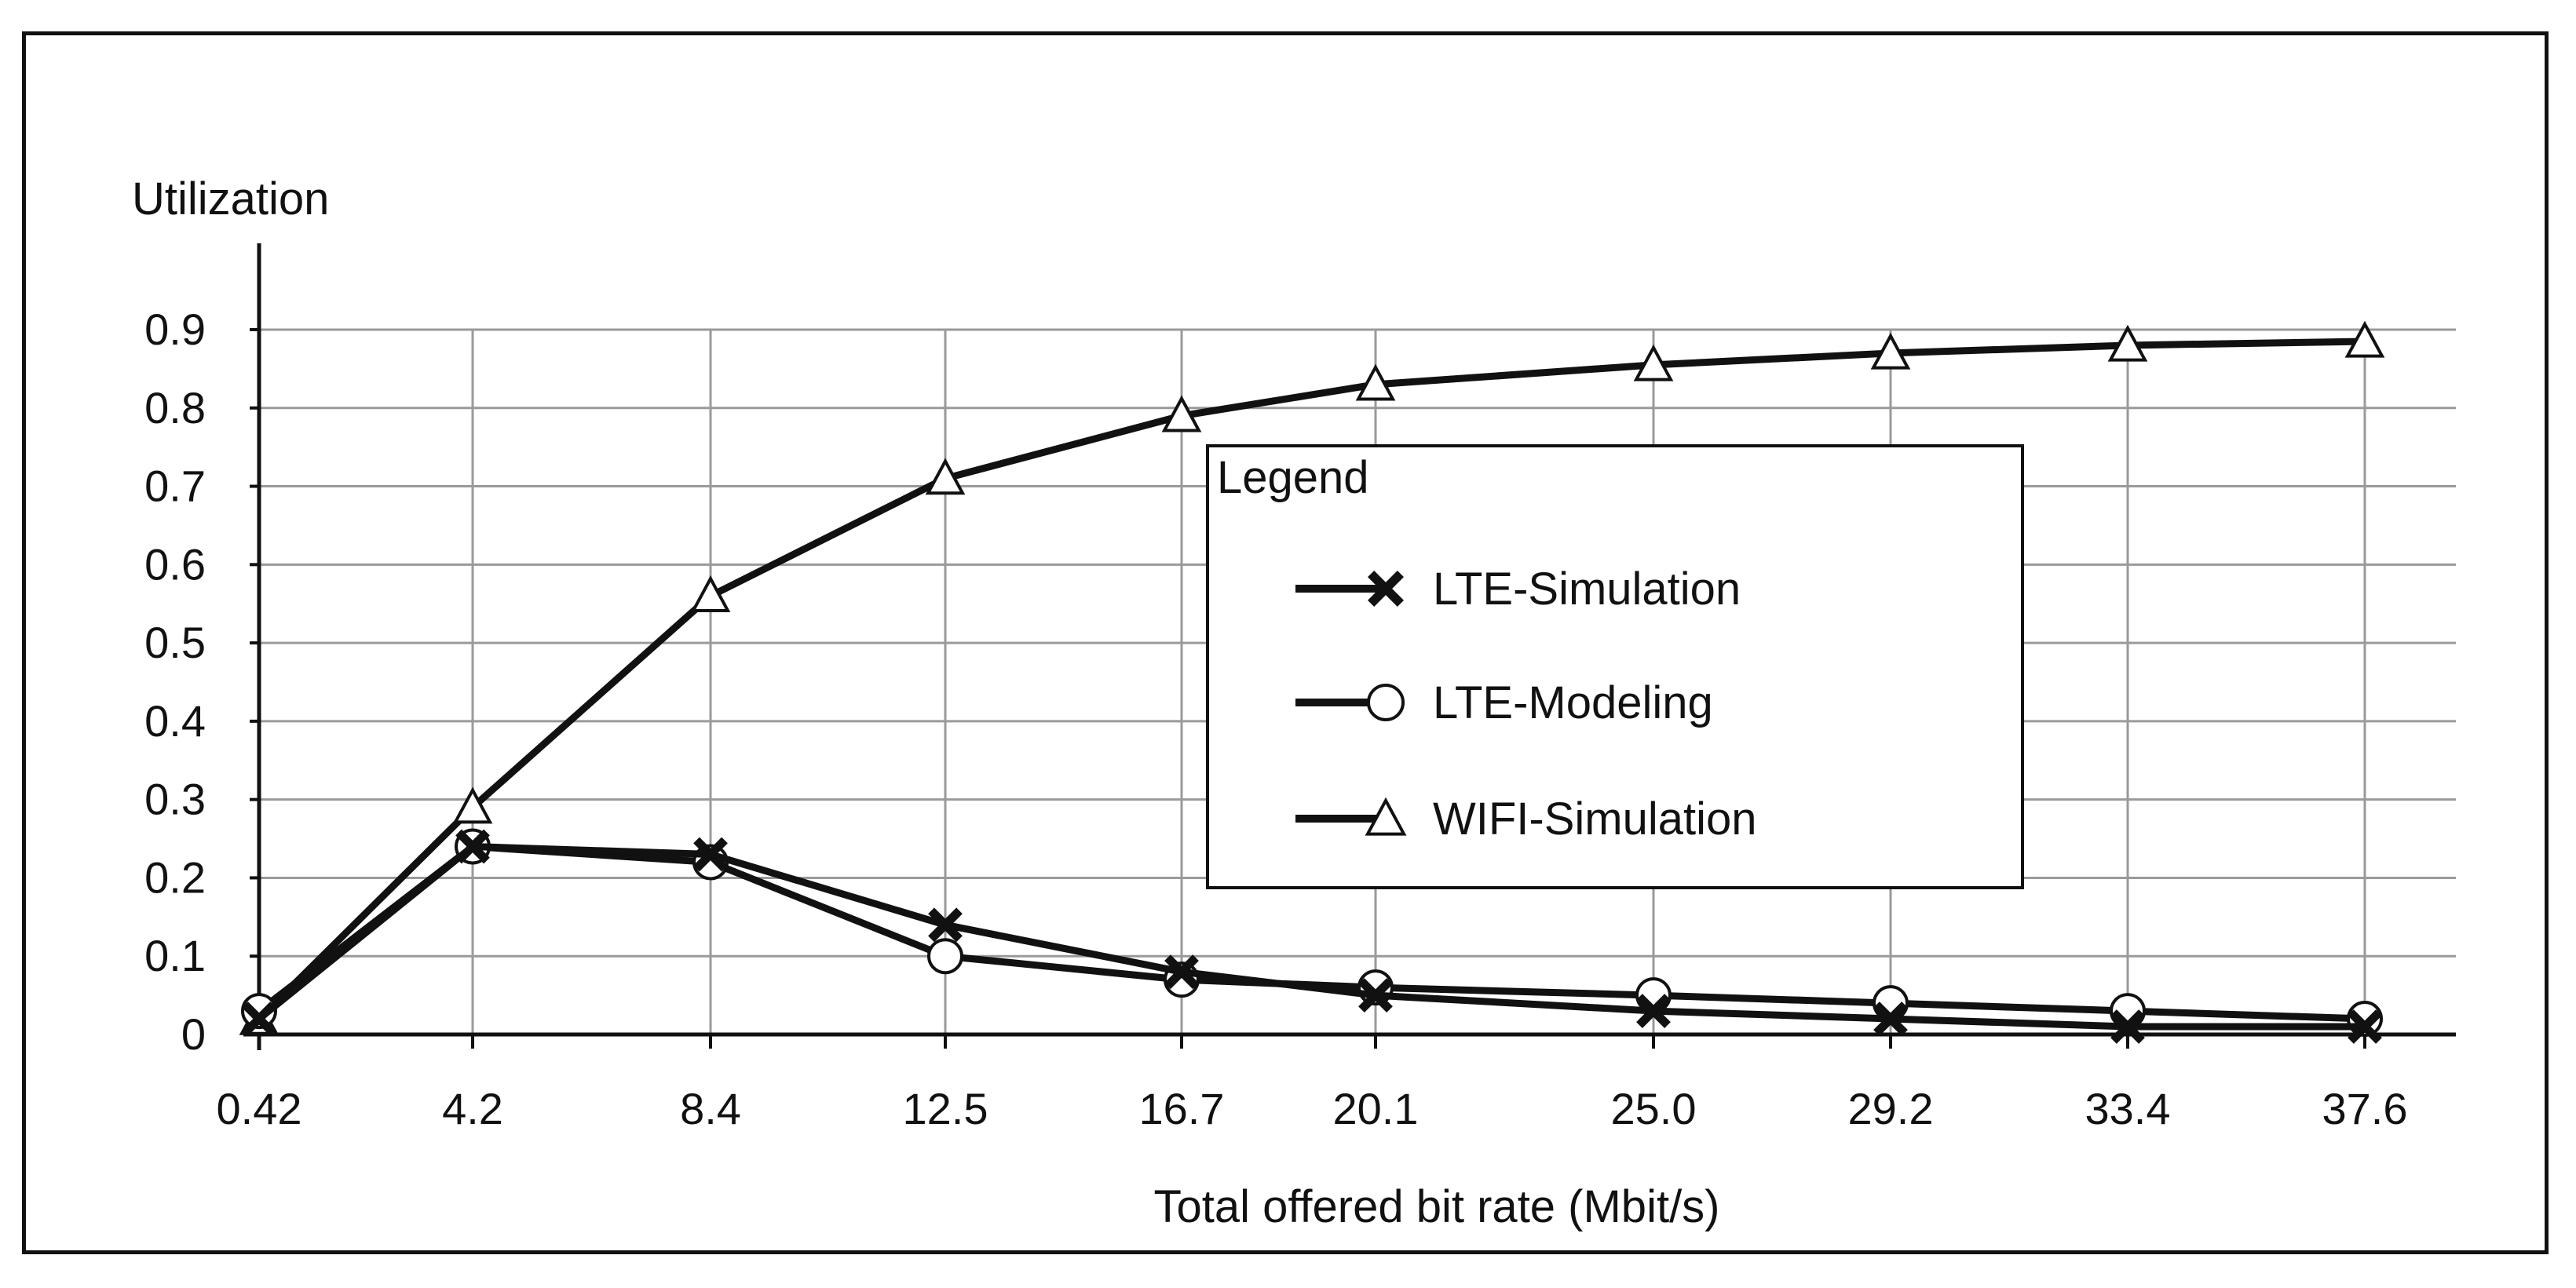 The width and height of the screenshot is (2576, 1288). Describe the element at coordinates (1891, 1108) in the screenshot. I see `x-tick-label: 29.2` at that location.